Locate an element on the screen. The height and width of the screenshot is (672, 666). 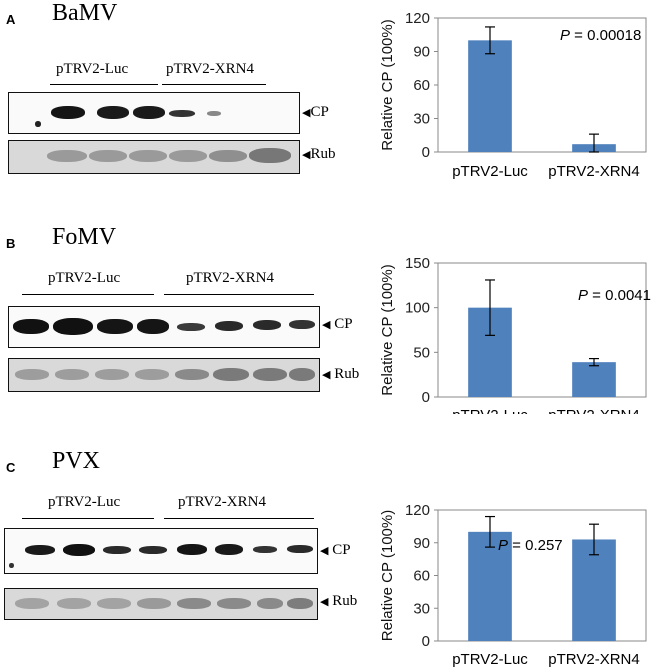
cp-label: ◀CP is located at coordinates (315, 112).